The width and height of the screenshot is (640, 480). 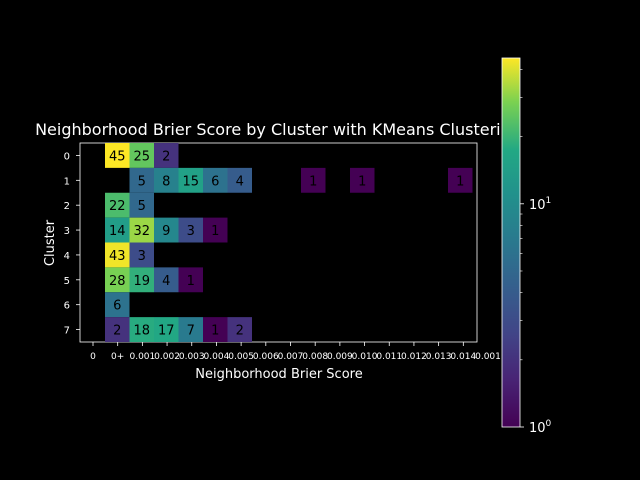 What do you see at coordinates (72, 244) in the screenshot?
I see `y-axis-ticks: 0 1 2 3 4 5 6 7` at bounding box center [72, 244].